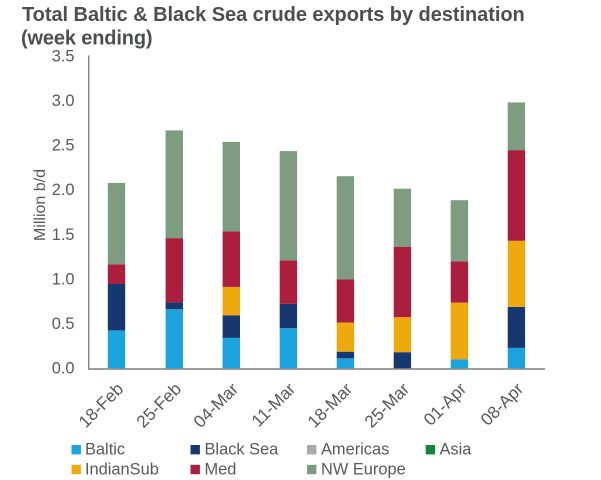  What do you see at coordinates (386, 405) in the screenshot?
I see `svg-text: 25-Mar` at bounding box center [386, 405].